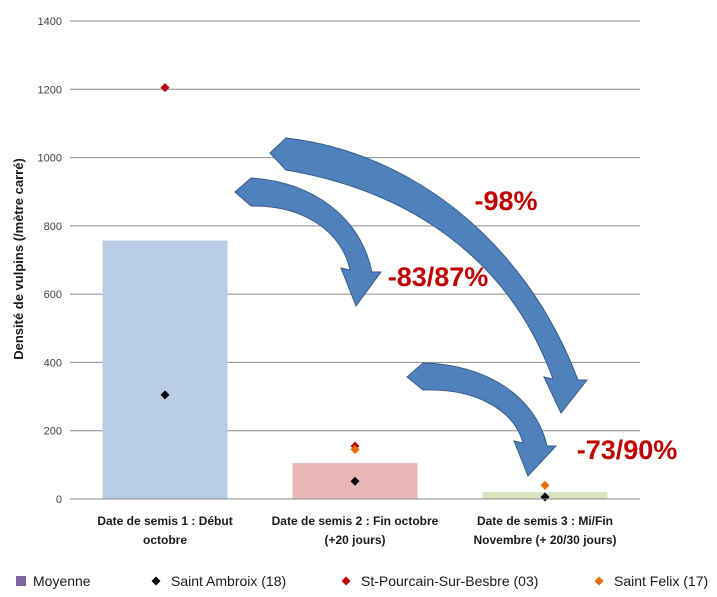  I want to click on y-tick-label: 600, so click(53, 295).